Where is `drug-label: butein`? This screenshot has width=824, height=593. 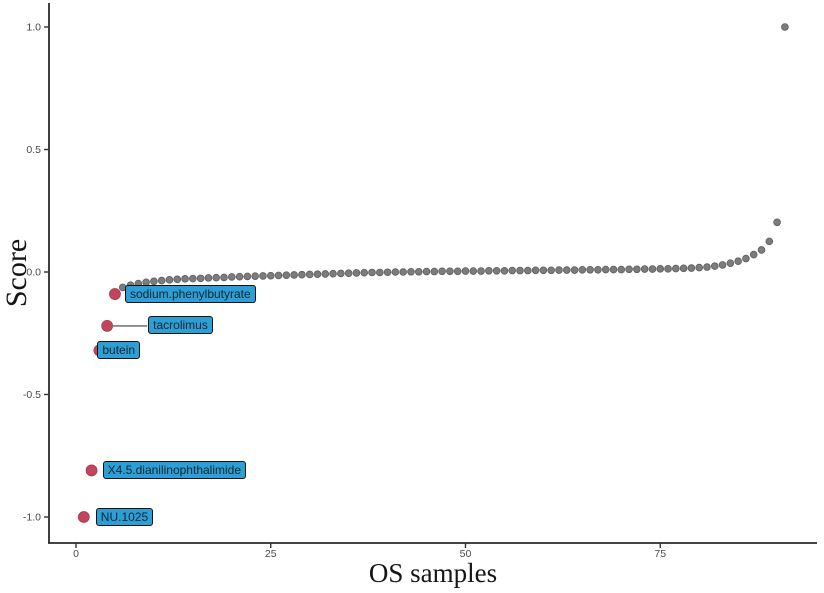
drug-label: butein is located at coordinates (119, 349).